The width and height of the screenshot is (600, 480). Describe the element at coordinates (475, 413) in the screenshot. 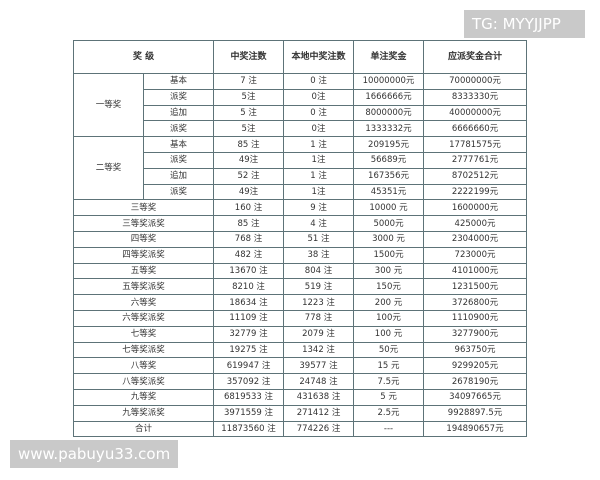

I see `total: 9928897.5元` at that location.